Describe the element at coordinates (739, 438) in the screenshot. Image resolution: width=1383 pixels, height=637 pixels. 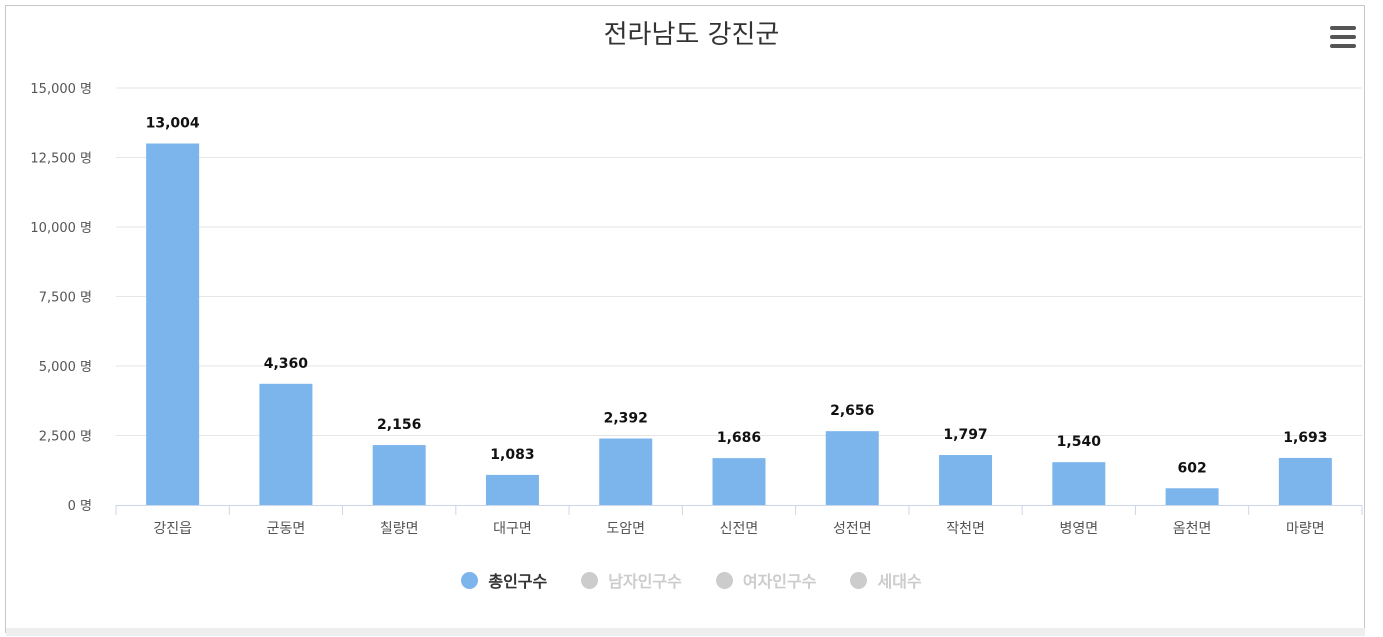
I see `data-label: 1,686` at that location.